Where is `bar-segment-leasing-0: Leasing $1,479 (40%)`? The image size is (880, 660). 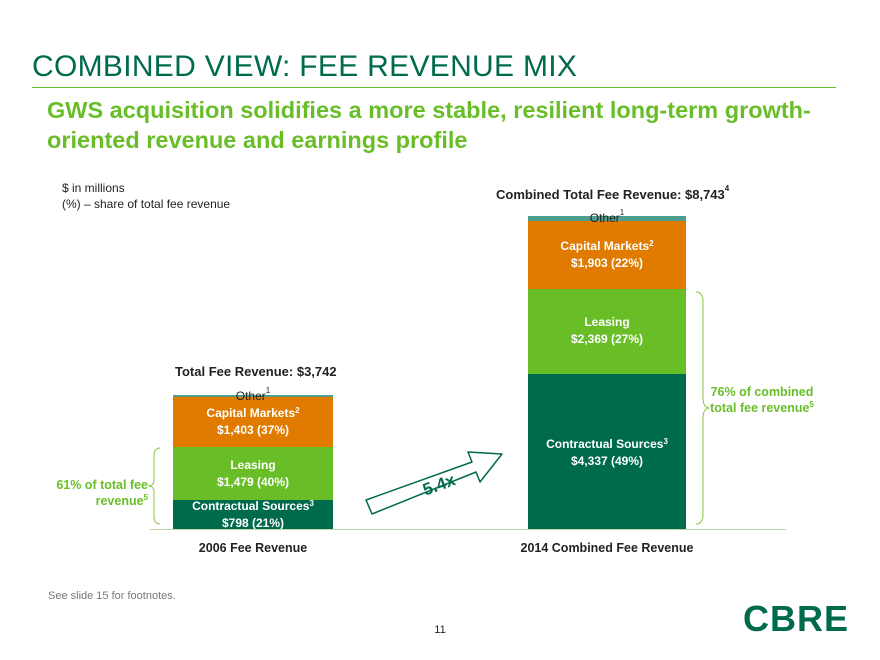 bar-segment-leasing-0: Leasing $1,479 (40%) is located at coordinates (253, 474).